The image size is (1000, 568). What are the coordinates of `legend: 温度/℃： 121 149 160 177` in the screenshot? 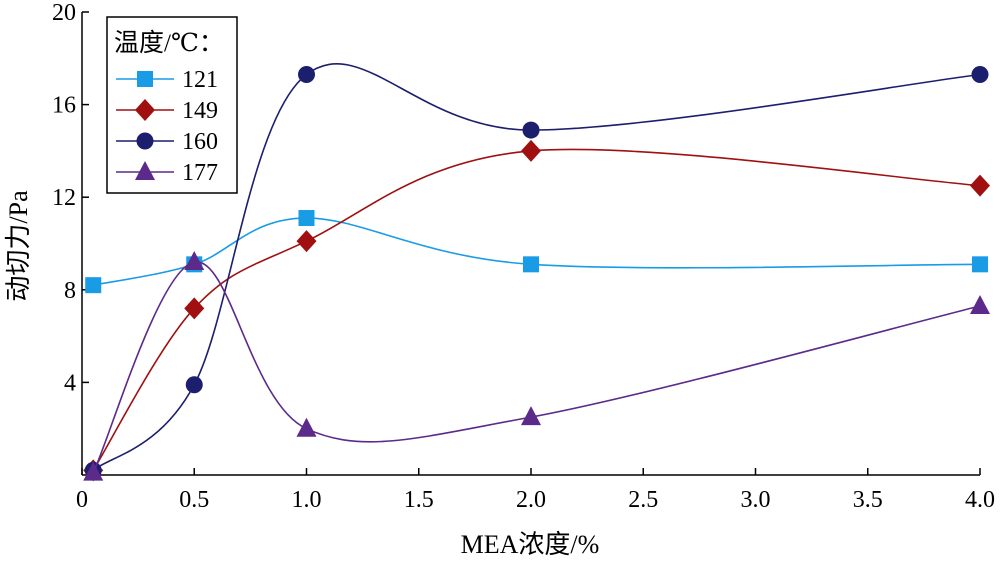 It's located at (172, 105).